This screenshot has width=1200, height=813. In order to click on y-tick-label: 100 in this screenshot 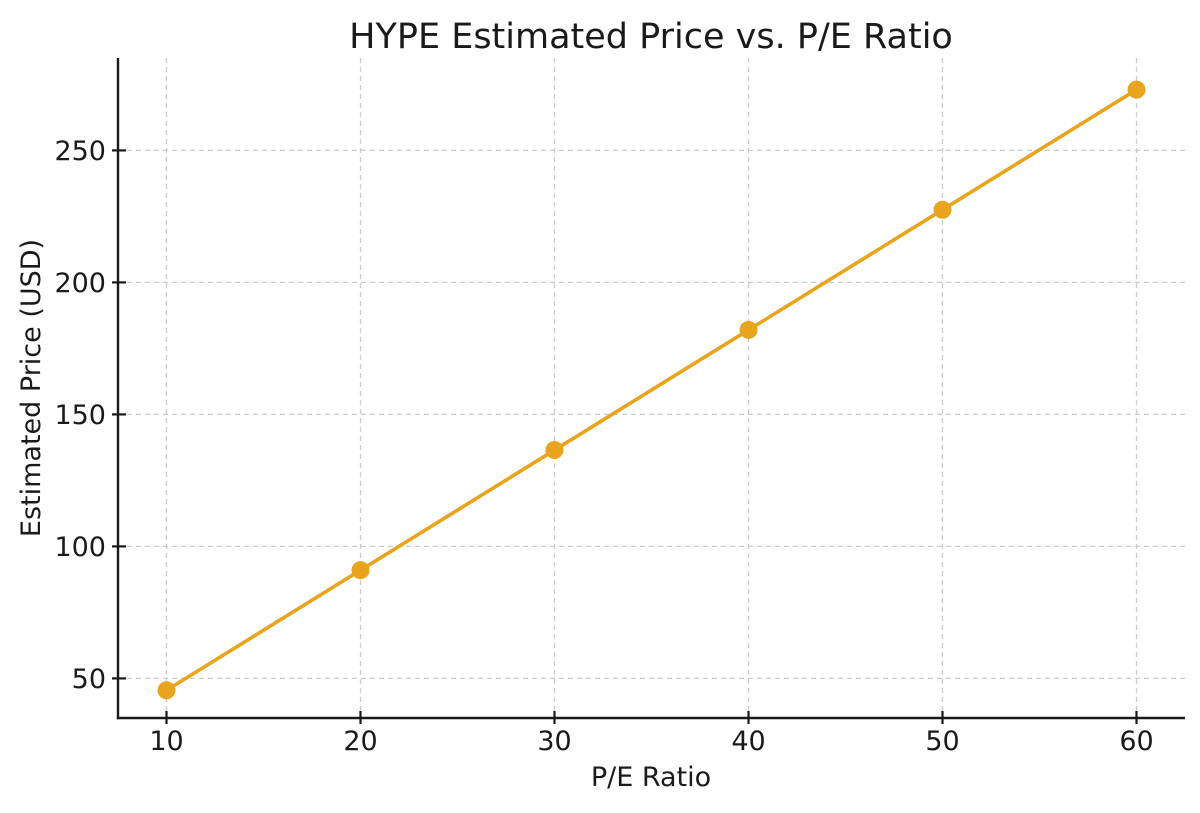, I will do `click(80, 547)`.